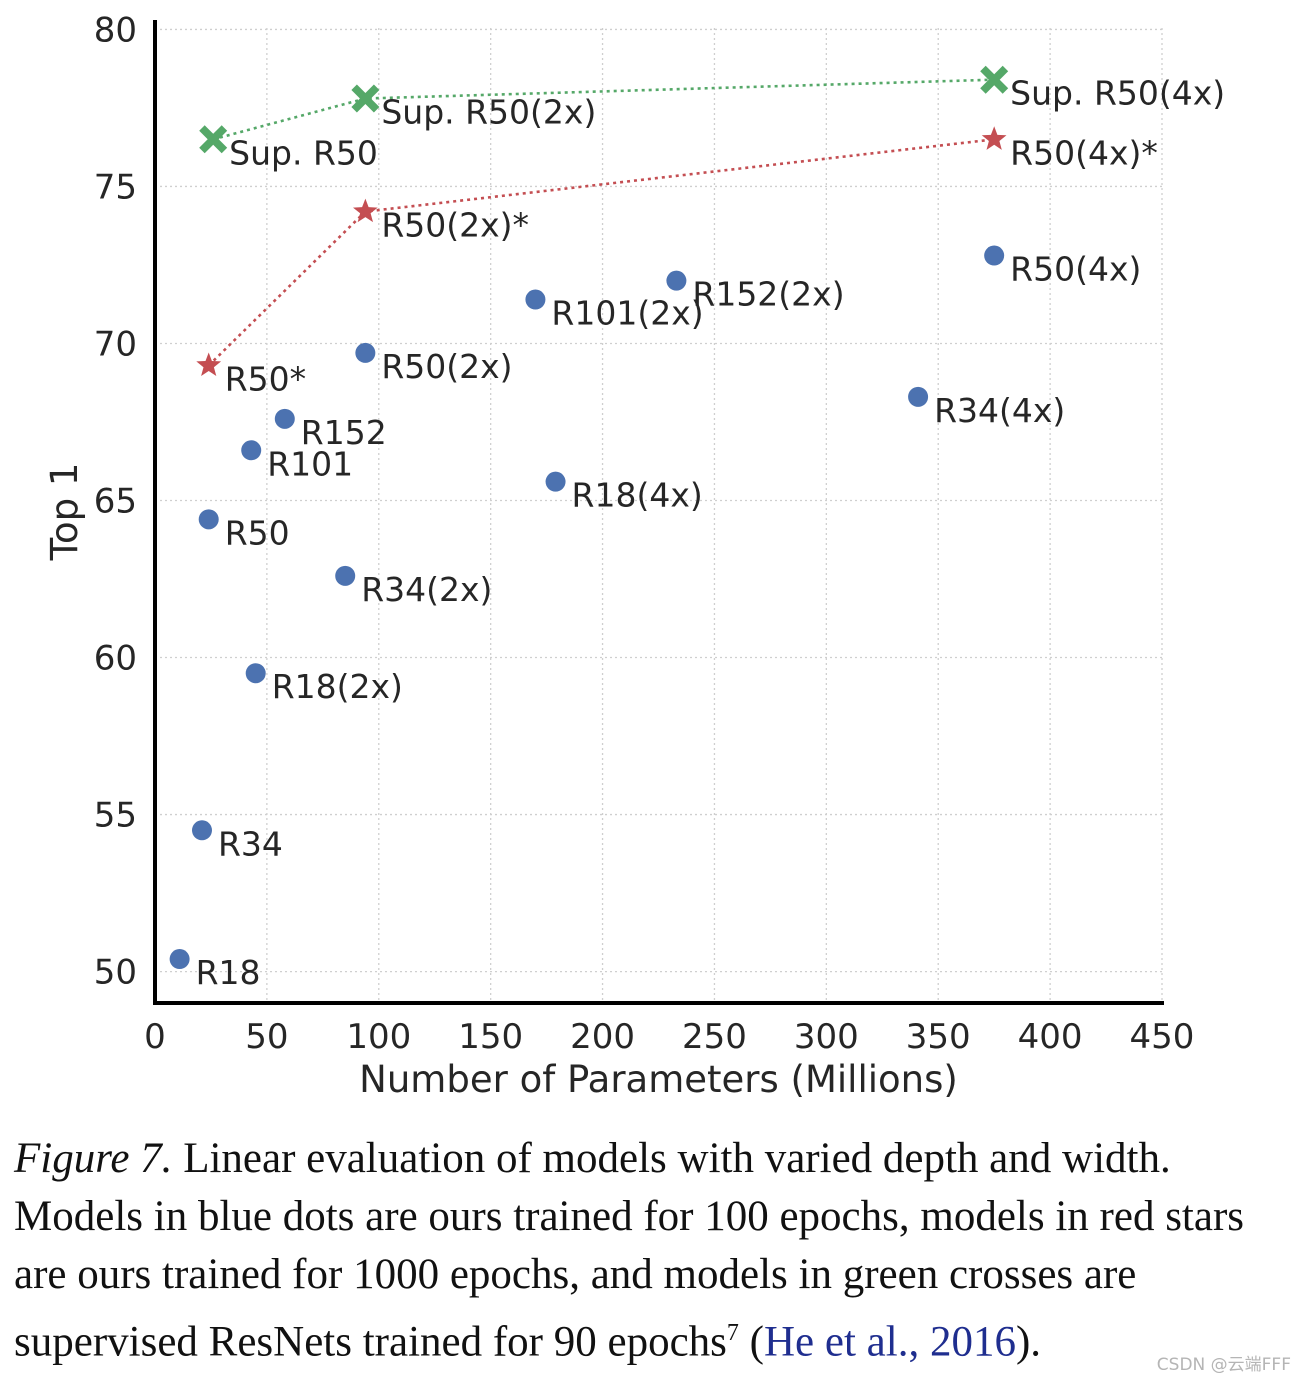  I want to click on y-tick-label: 65, so click(115, 502).